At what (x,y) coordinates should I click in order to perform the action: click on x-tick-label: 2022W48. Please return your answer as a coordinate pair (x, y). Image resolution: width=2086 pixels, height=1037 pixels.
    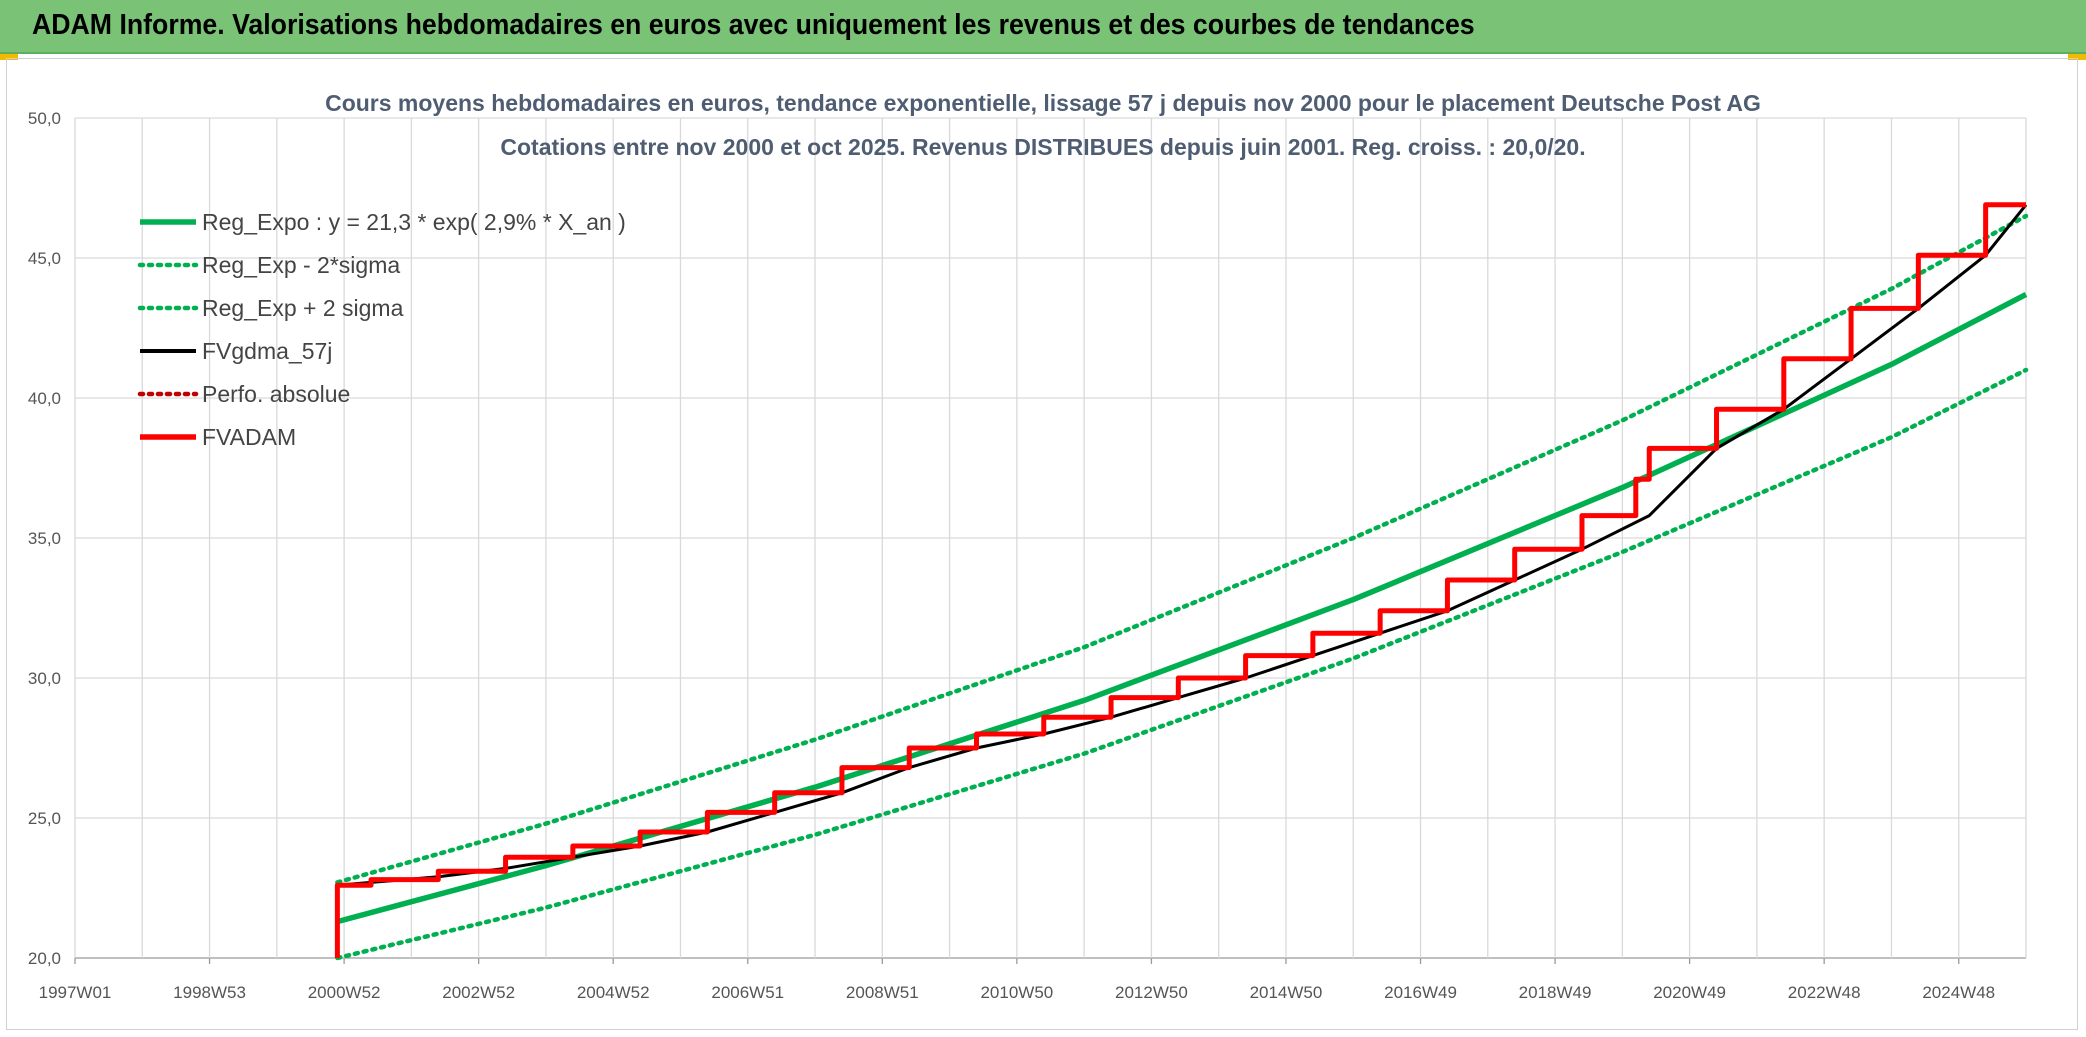
    Looking at the image, I should click on (1824, 992).